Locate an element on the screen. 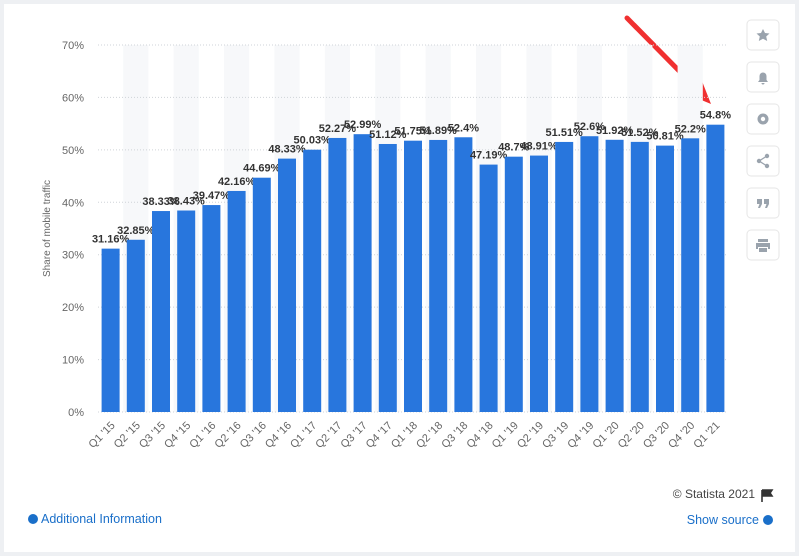 The height and width of the screenshot is (556, 799). value-label: 52.4% is located at coordinates (463, 128).